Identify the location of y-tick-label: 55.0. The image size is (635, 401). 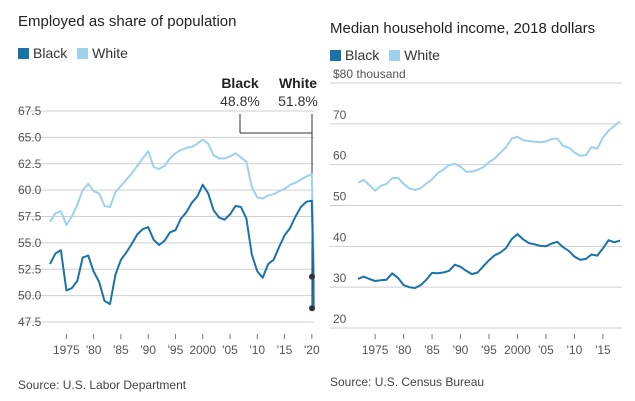
(30, 243).